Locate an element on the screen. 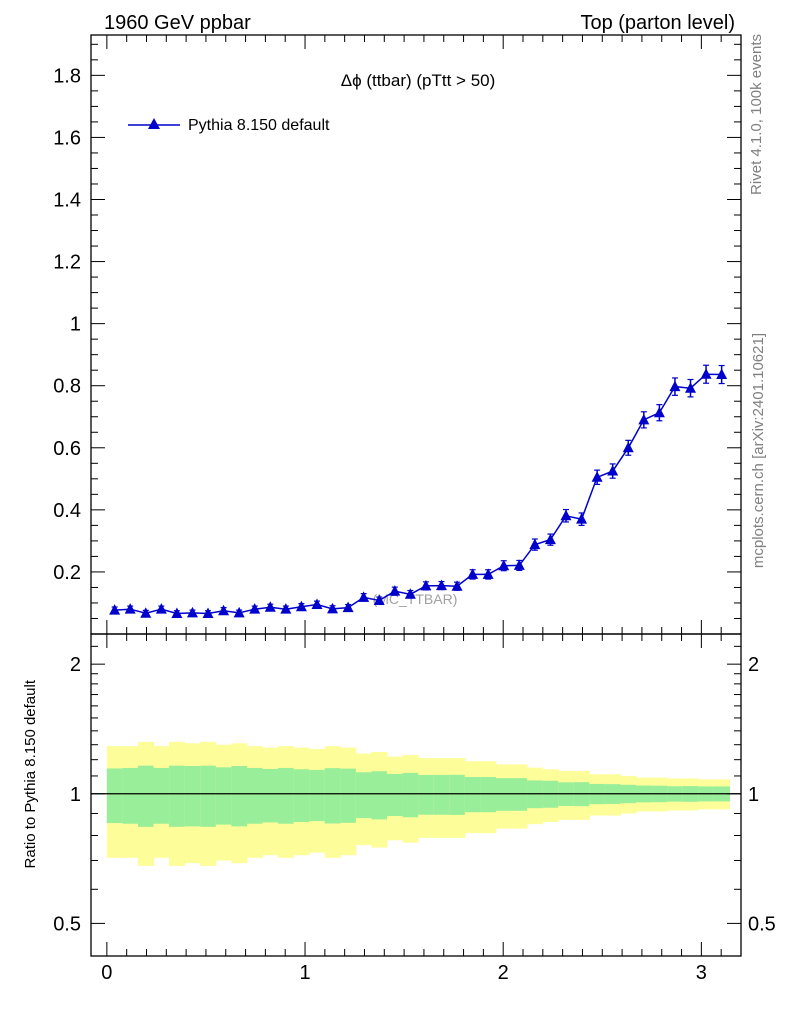 The image size is (786, 1024). watermark-label: (MC_TTBAR) is located at coordinates (415, 599).